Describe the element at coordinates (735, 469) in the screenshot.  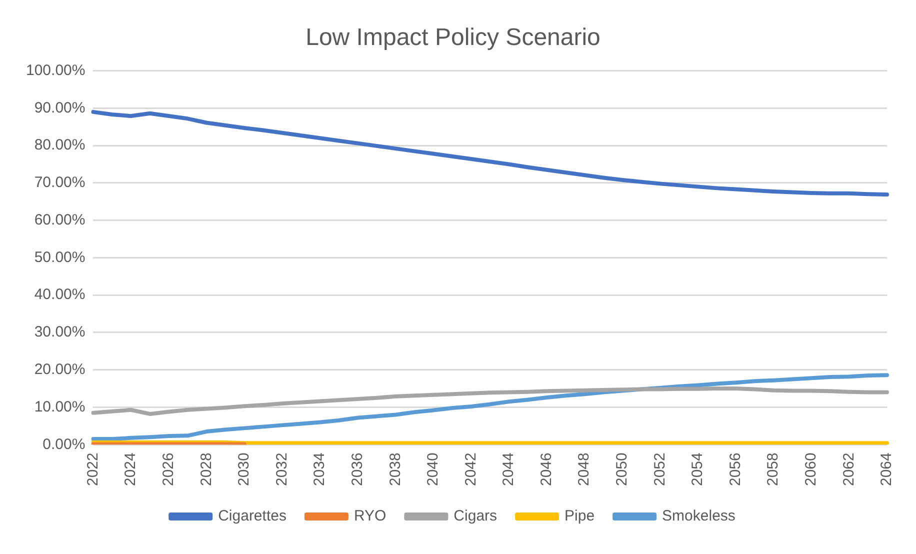
I see `x-tick-label: 2056` at that location.